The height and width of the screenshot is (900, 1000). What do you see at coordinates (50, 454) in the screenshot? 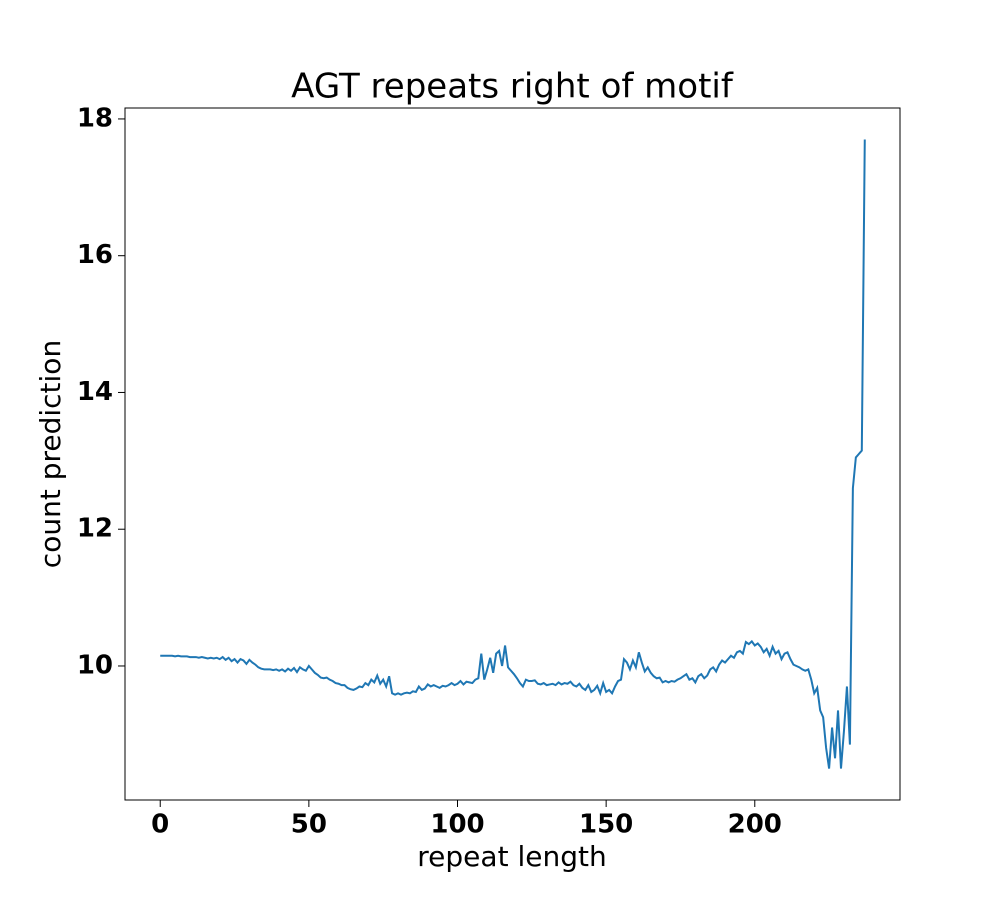
I see `y-axis-label: count prediction` at bounding box center [50, 454].